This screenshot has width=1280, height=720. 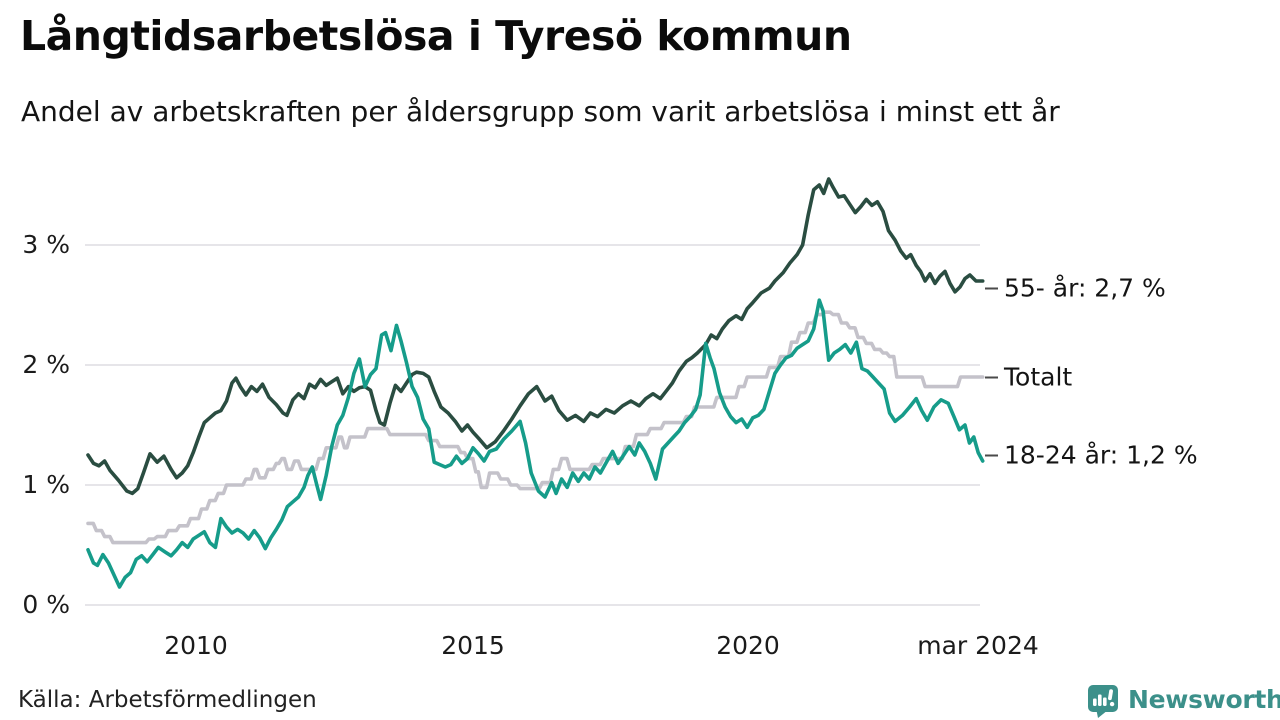 I want to click on source-attribution: Källa: Arbetsförmedlingen, so click(x=167, y=700).